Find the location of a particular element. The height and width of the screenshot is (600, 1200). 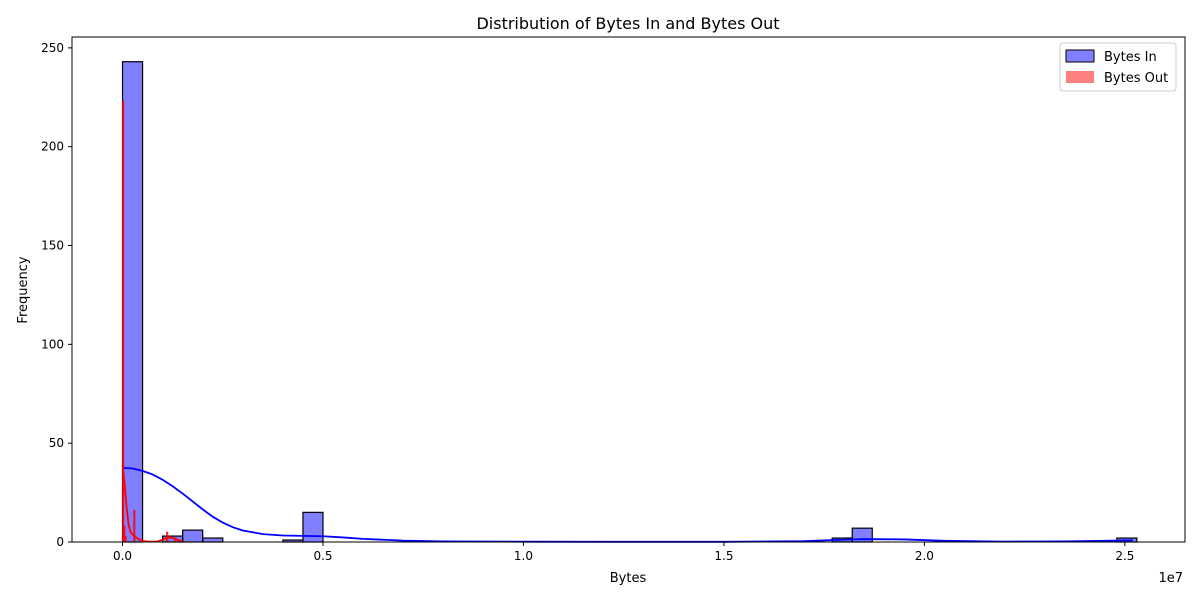

legend: Bytes In Bytes Out is located at coordinates (1118, 67).